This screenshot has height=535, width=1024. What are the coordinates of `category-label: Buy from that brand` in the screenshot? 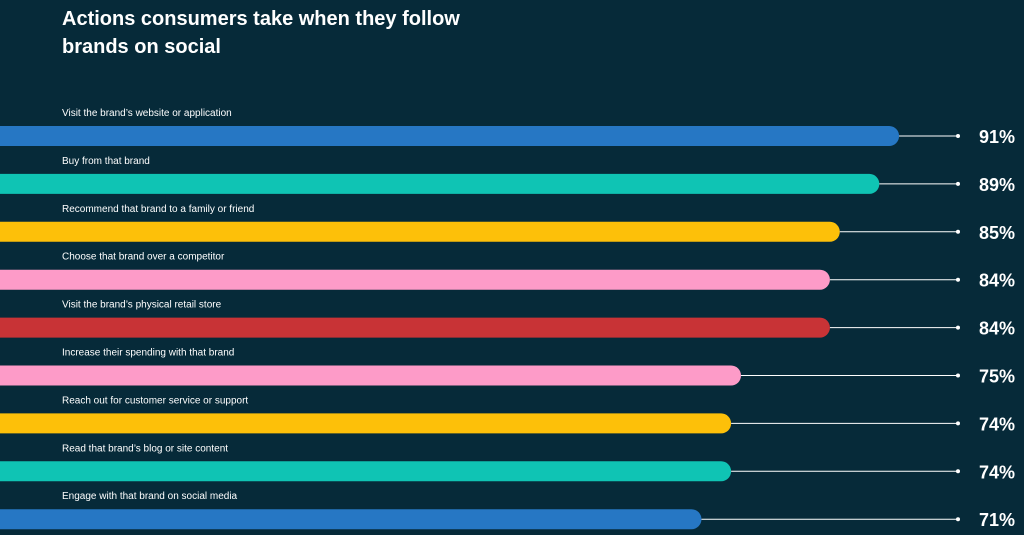 It's located at (106, 161).